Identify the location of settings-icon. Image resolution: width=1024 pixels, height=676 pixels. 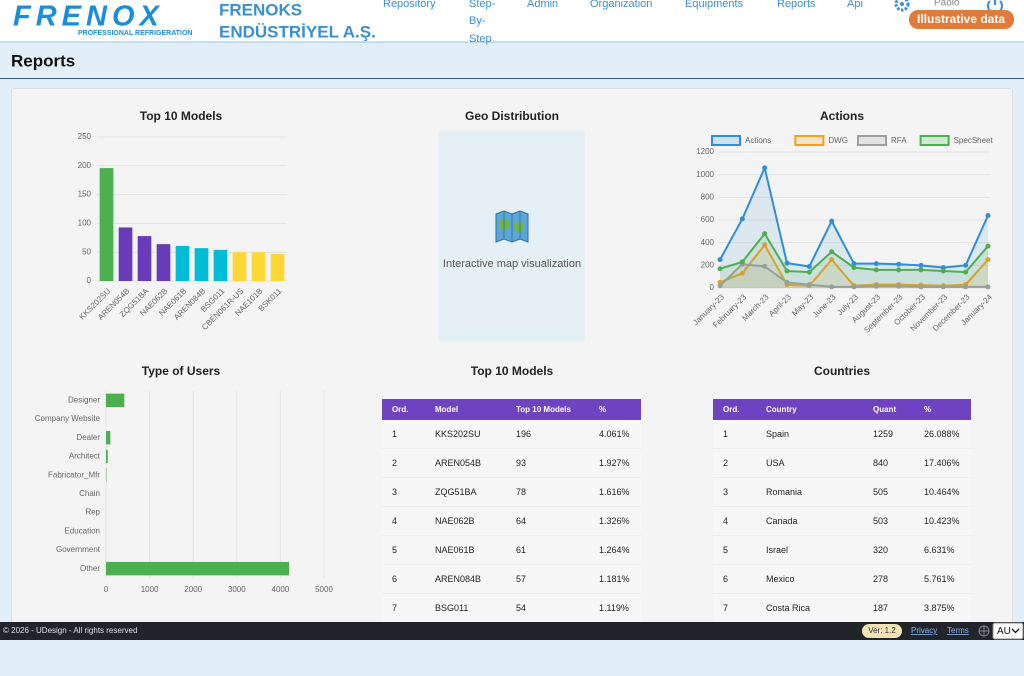
(902, 6).